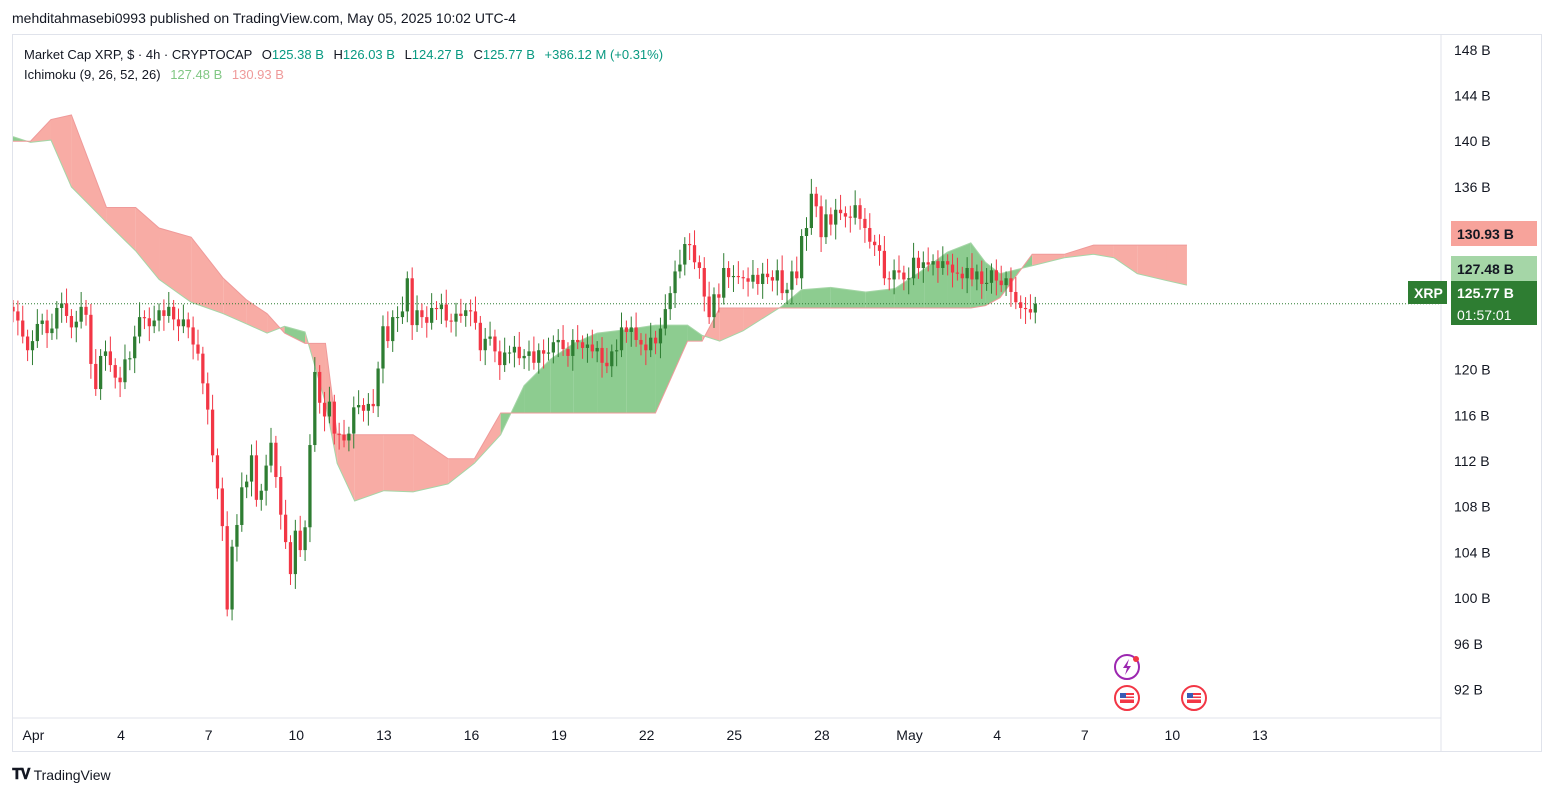 The image size is (1554, 798). I want to click on us-flag-event-icon, so click(1127, 698).